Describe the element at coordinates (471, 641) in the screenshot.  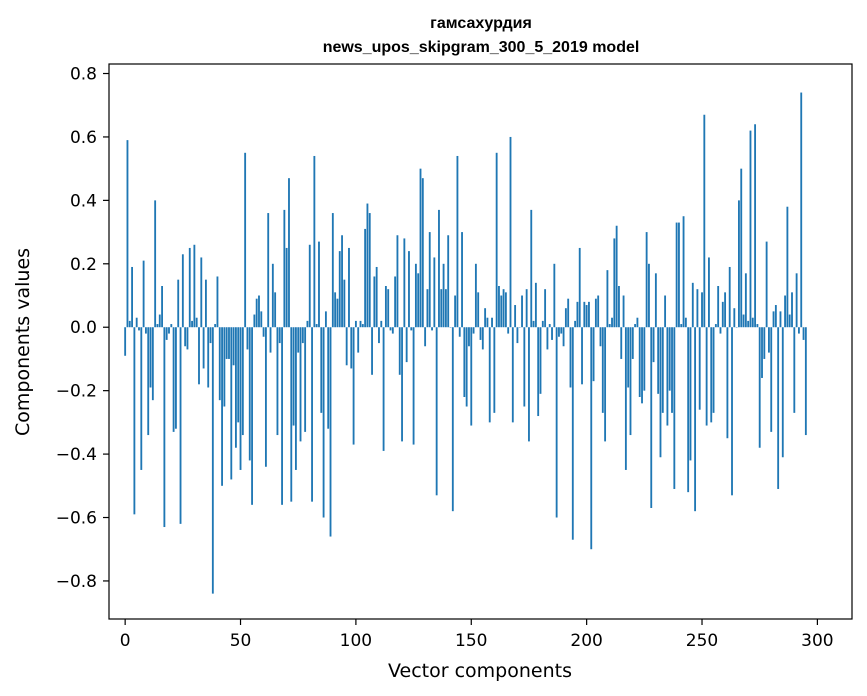
I see `x-tick-label: 150` at that location.